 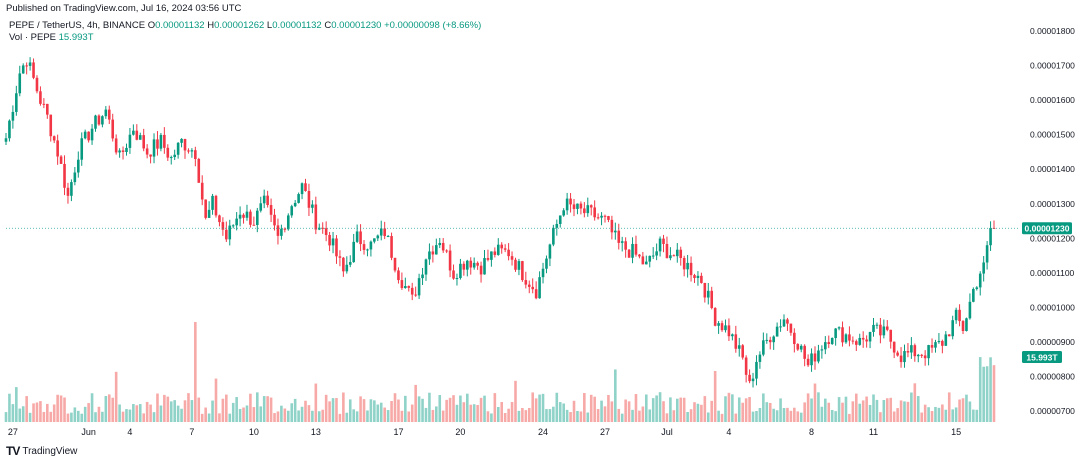 I want to click on time-axis-label: 10, so click(x=254, y=432).